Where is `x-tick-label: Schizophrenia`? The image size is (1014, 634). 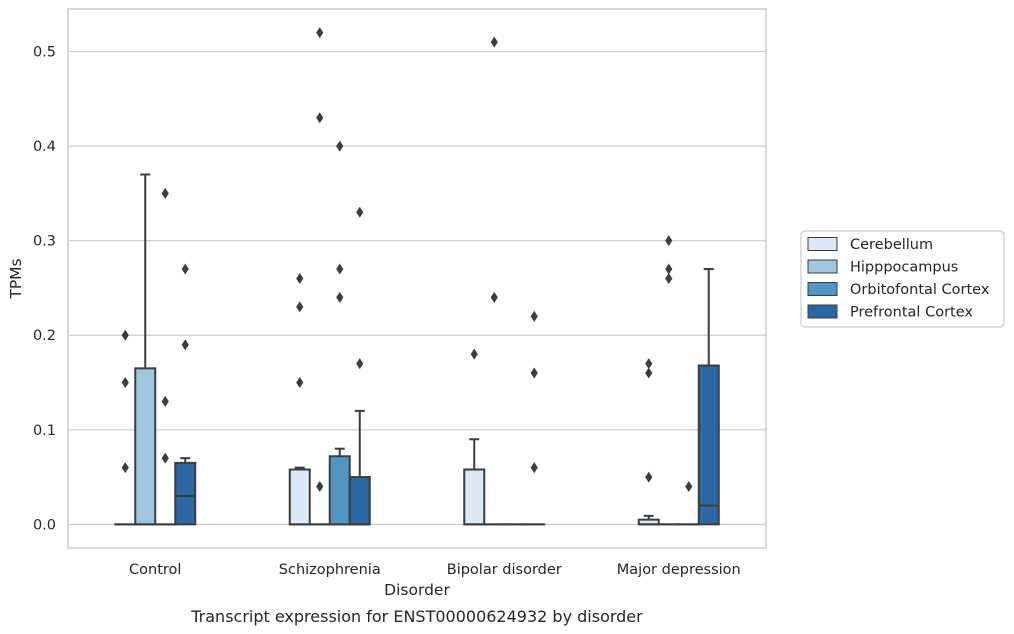
x-tick-label: Schizophrenia is located at coordinates (330, 570).